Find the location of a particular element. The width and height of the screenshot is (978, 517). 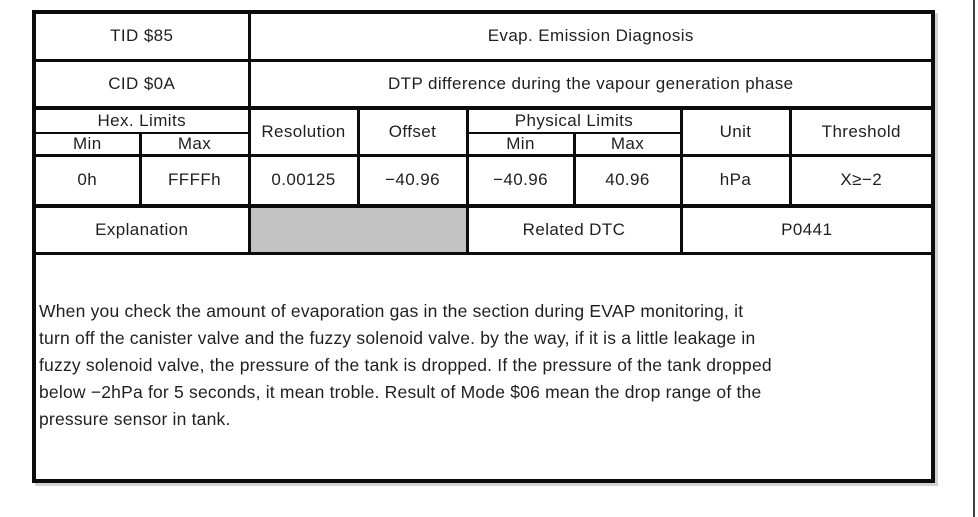

resolution-header: Resolution is located at coordinates (303, 132).